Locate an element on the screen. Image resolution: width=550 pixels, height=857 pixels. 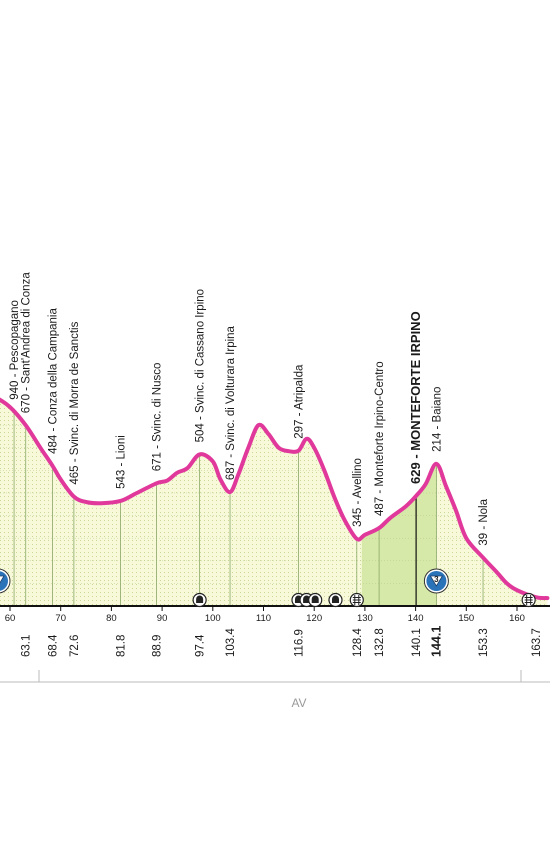
place-label: 39 - Nola is located at coordinates (484, 521).